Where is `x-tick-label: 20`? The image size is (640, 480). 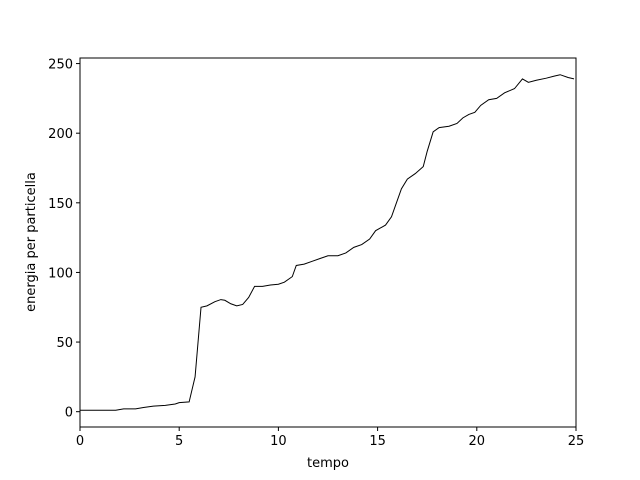
x-tick-label: 20 is located at coordinates (477, 441).